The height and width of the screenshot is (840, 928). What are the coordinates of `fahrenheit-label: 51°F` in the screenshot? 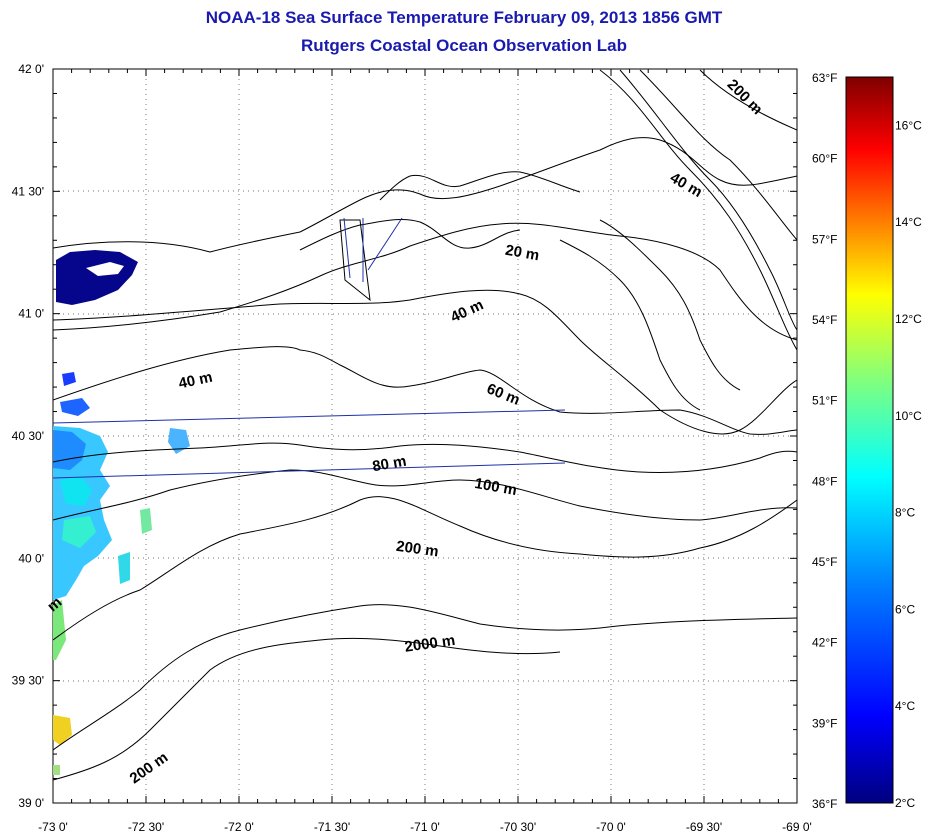 It's located at (824, 401).